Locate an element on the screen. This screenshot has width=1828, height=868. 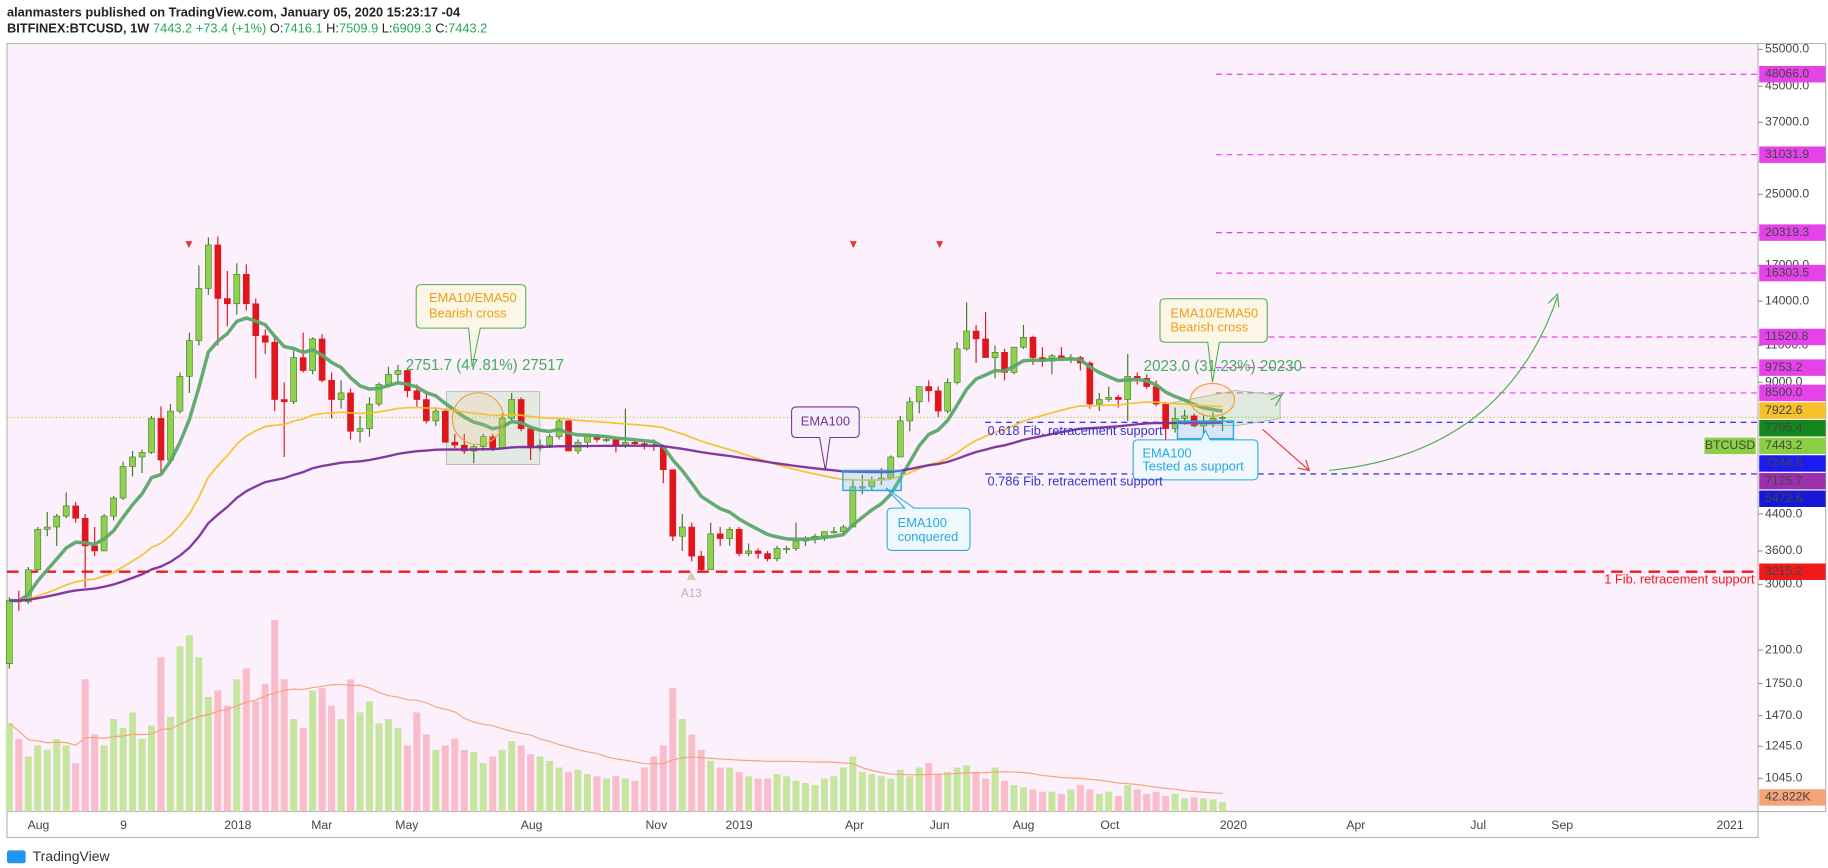
o-label: O: is located at coordinates (277, 28).